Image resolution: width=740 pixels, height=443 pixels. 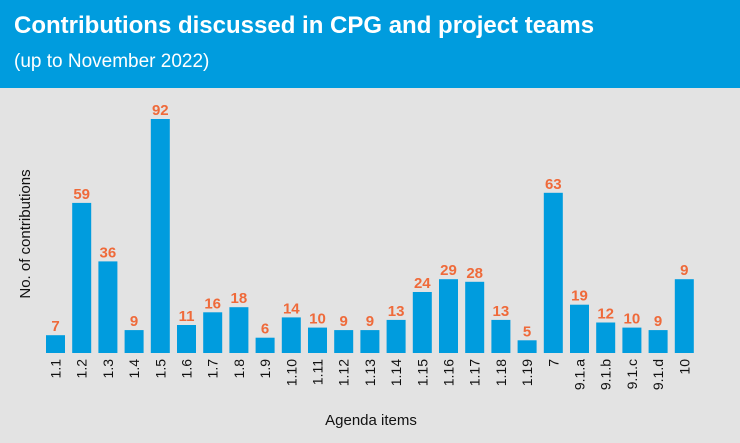 I want to click on bar-1.6, so click(x=186, y=339).